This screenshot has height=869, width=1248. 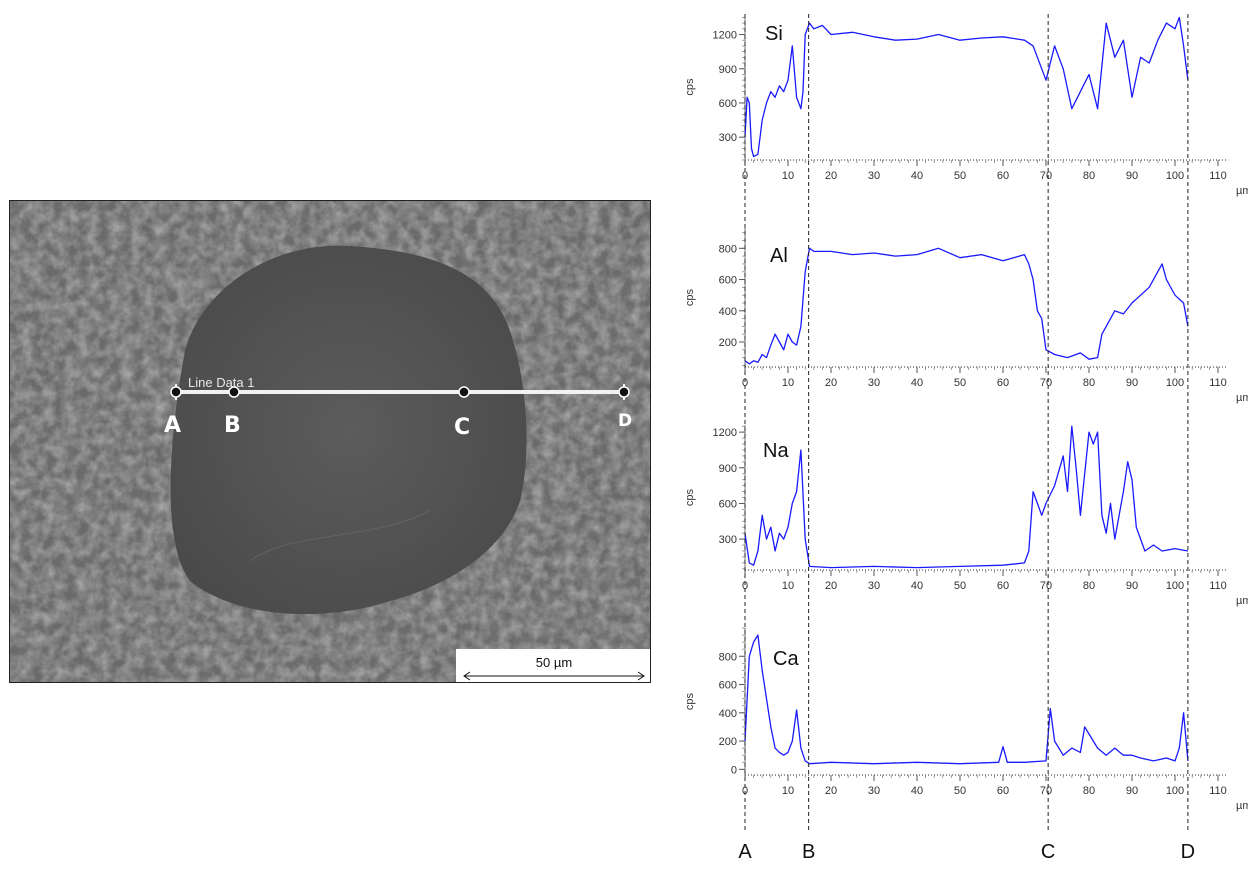 What do you see at coordinates (774, 34) in the screenshot?
I see `element-label-si: Si` at bounding box center [774, 34].